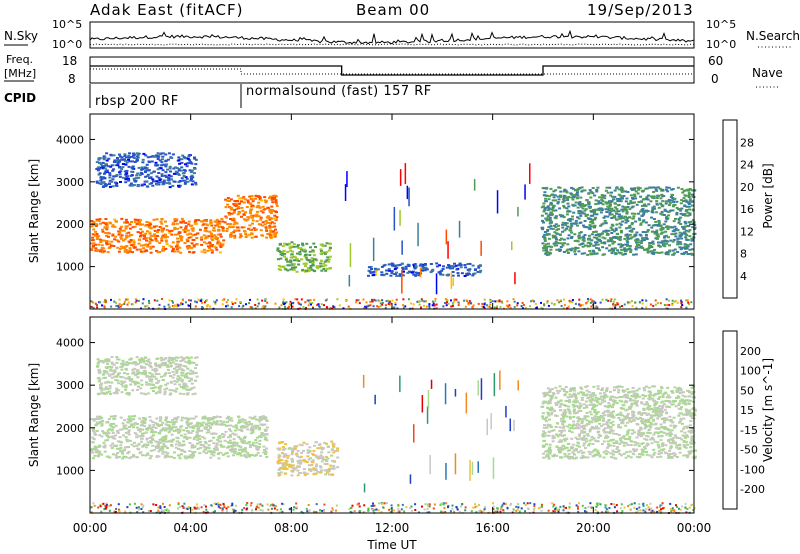 The width and height of the screenshot is (800, 554). What do you see at coordinates (70, 267) in the screenshot?
I see `ytick-label: 1000` at bounding box center [70, 267].